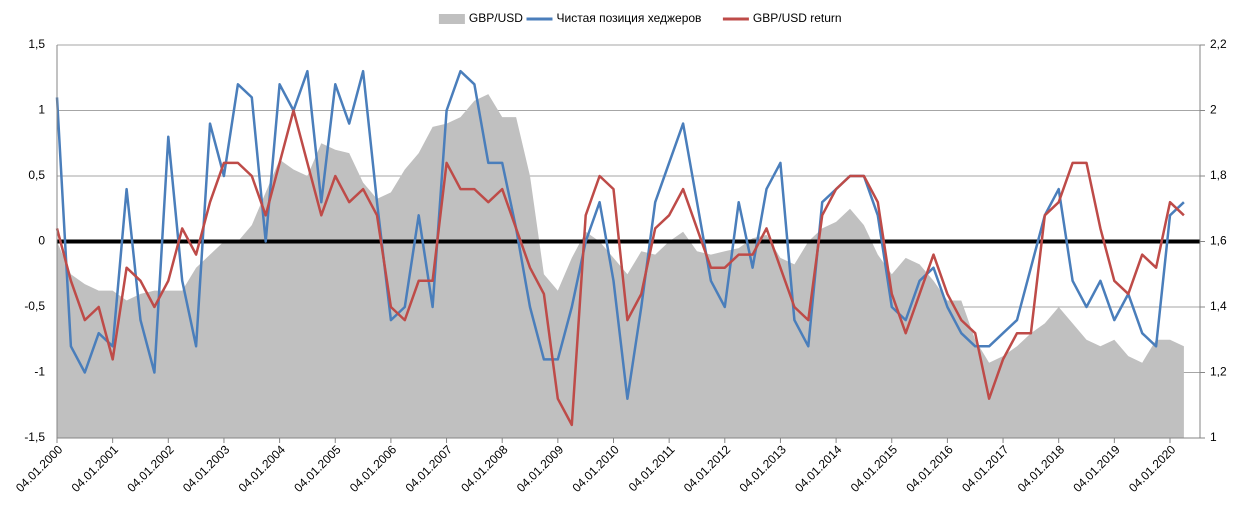  Describe the element at coordinates (496, 18) in the screenshot. I see `legend-label: GBP/USD` at that location.